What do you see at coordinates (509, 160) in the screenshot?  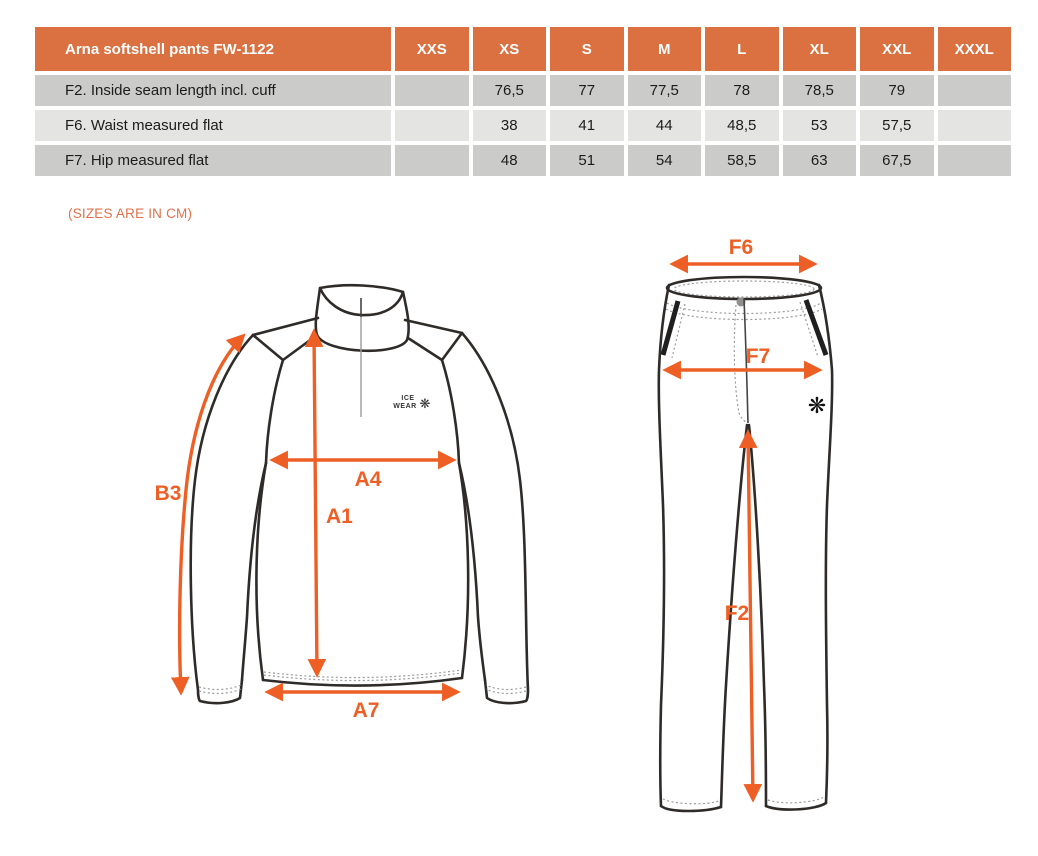 I see `cell-value: 48` at bounding box center [509, 160].